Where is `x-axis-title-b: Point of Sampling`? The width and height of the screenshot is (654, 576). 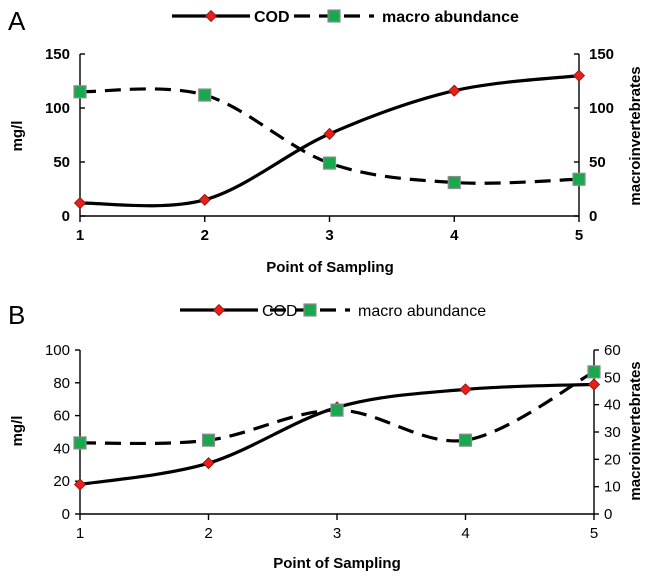
x-axis-title-b: Point of Sampling is located at coordinates (337, 563).